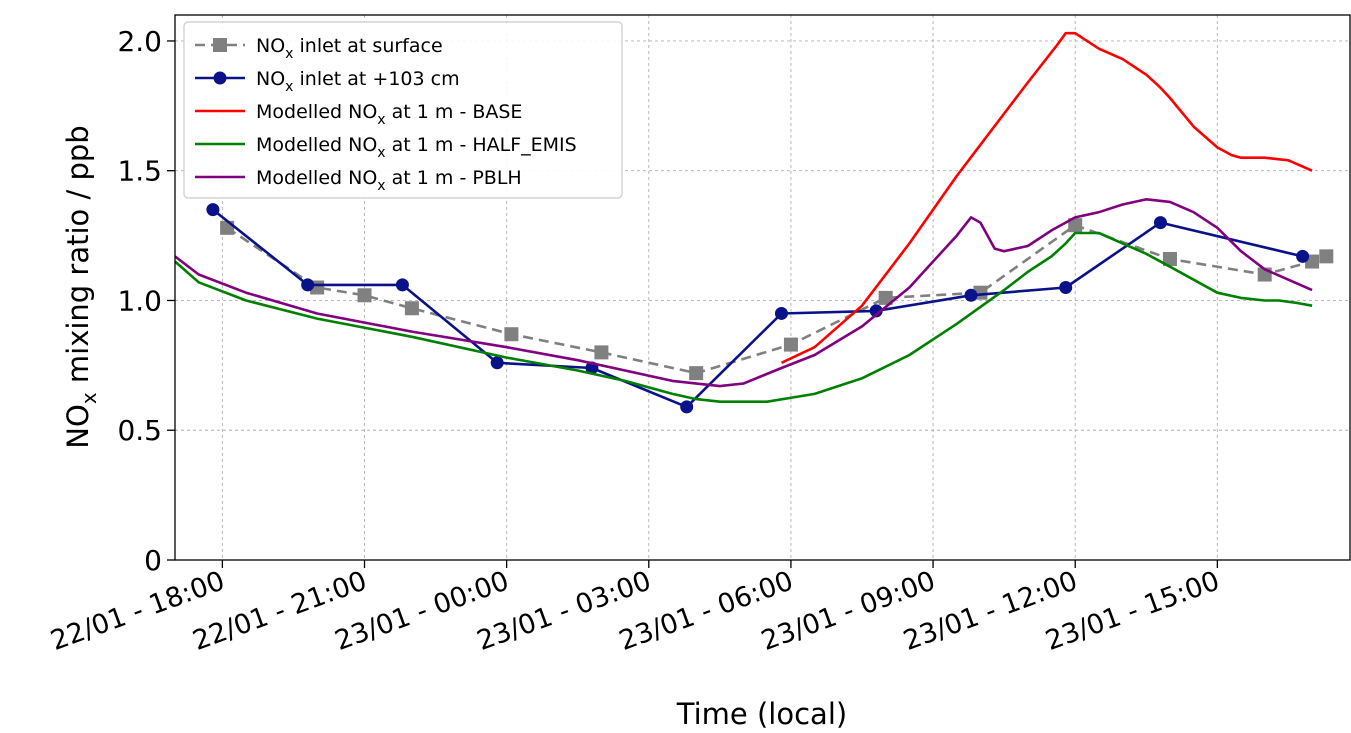 This screenshot has width=1351, height=733. Describe the element at coordinates (139, 430) in the screenshot. I see `y-tick-label: 0.5` at that location.